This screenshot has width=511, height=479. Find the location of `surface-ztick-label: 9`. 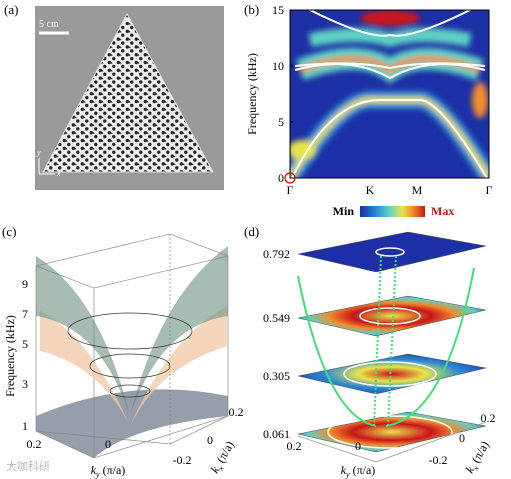

surface-ztick-label: 9 is located at coordinates (25, 284).